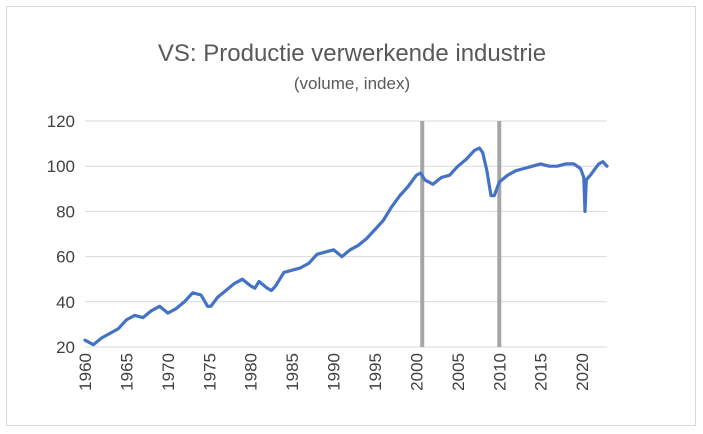 The image size is (703, 434). Describe the element at coordinates (85, 372) in the screenshot. I see `x-tick-label: 1960` at that location.